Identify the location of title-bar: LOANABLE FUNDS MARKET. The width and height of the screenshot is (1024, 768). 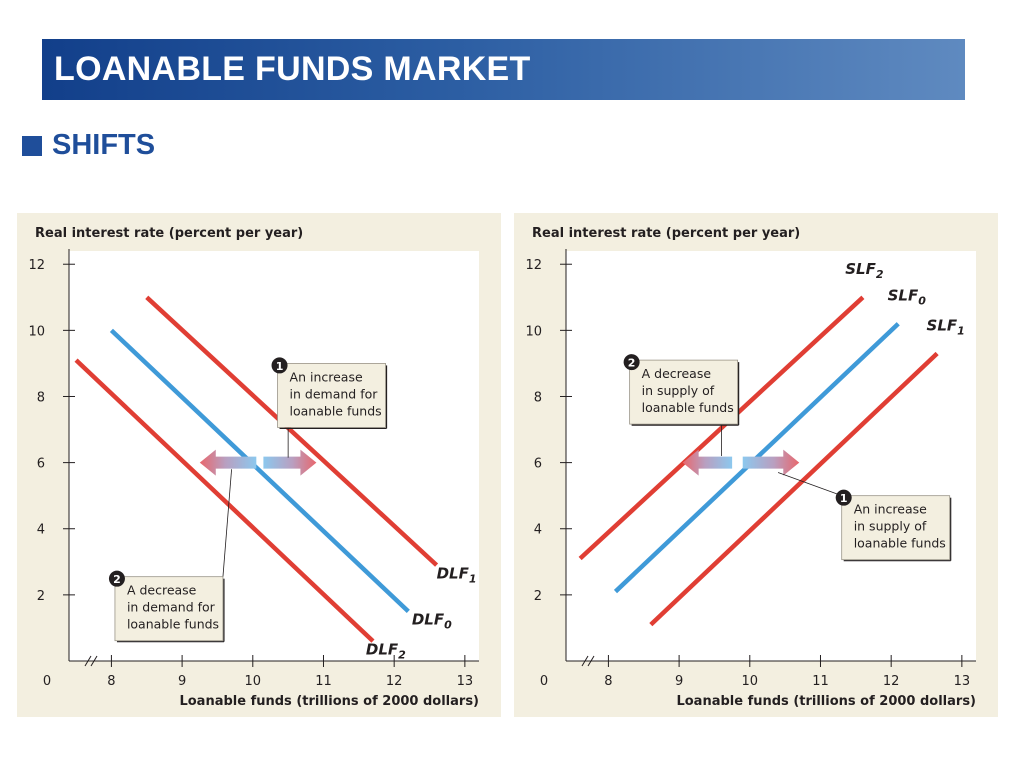
(503, 69).